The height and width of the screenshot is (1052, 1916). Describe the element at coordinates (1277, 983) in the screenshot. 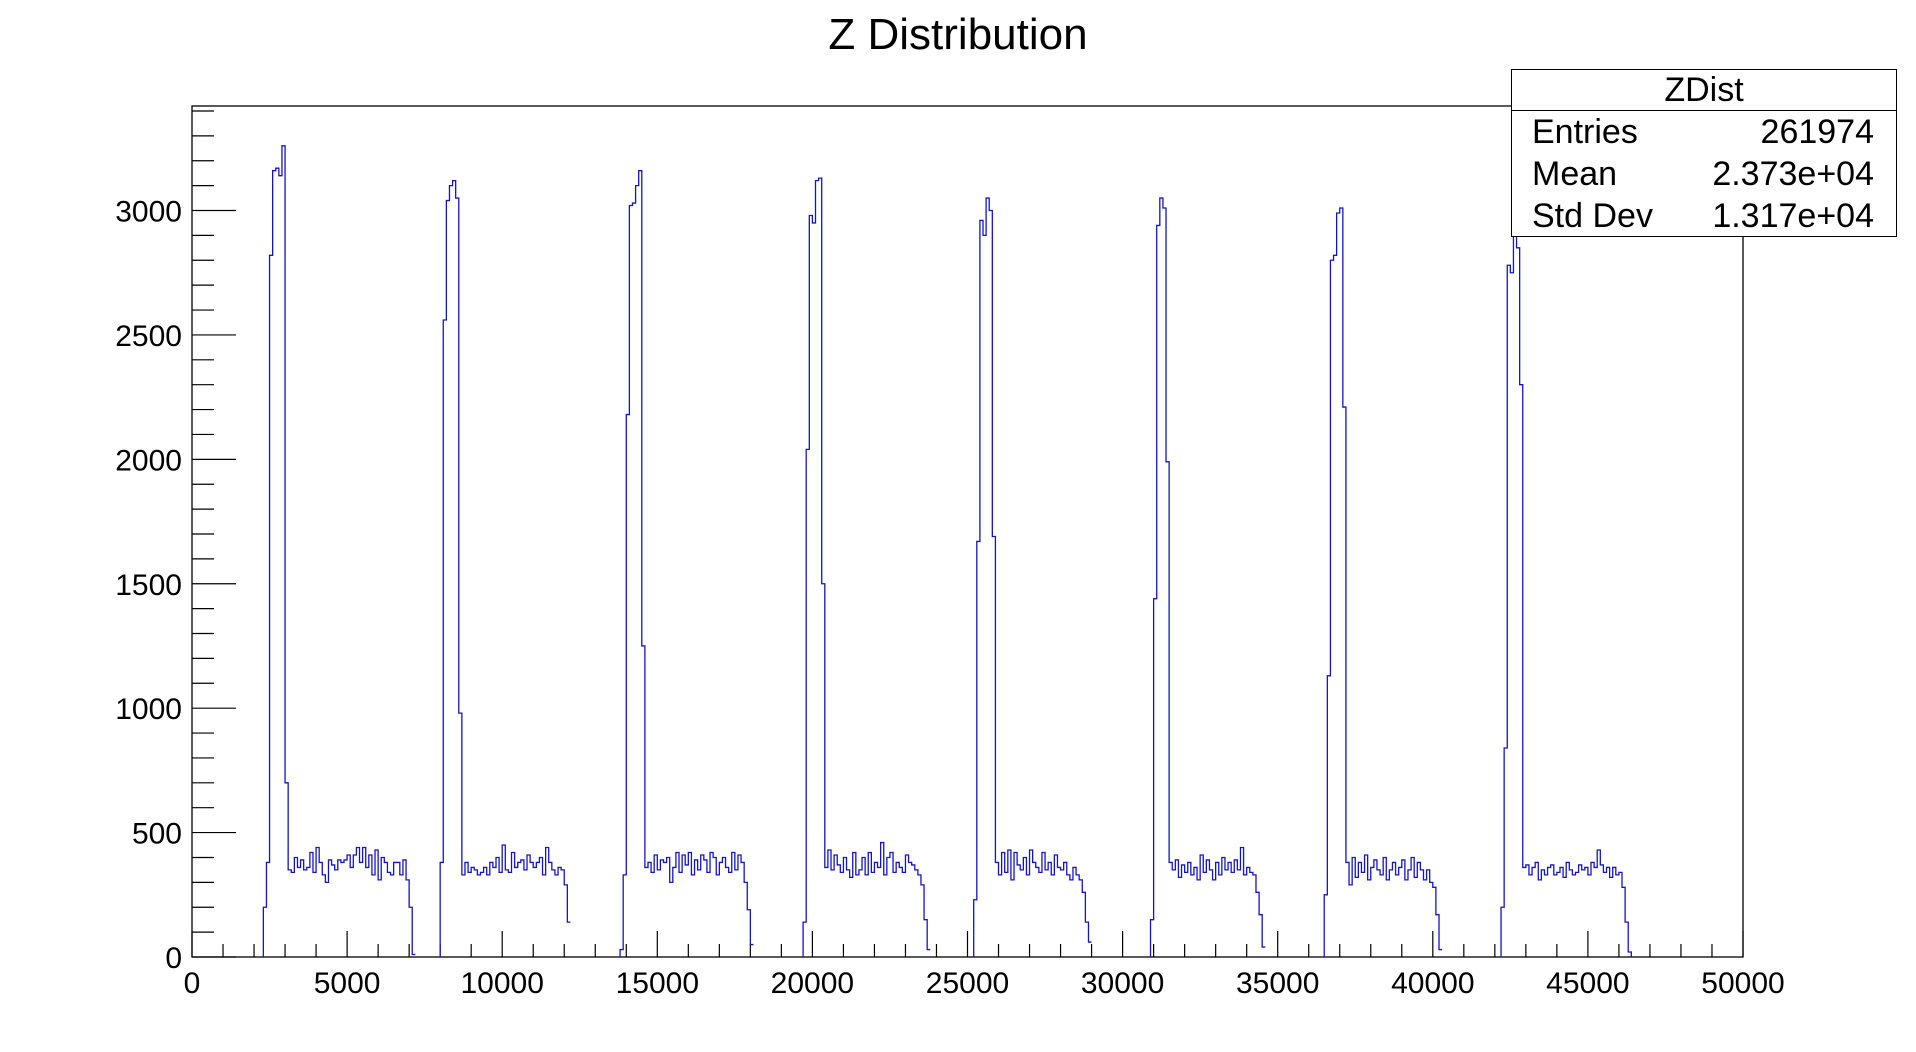

I see `x-tick-label: 35000` at that location.